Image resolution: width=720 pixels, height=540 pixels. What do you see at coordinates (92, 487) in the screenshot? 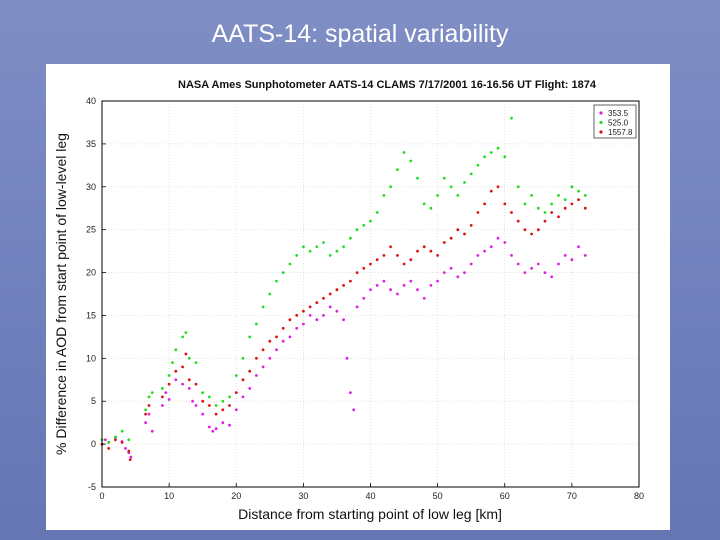
I see `y-tick-label: -5` at bounding box center [92, 487].